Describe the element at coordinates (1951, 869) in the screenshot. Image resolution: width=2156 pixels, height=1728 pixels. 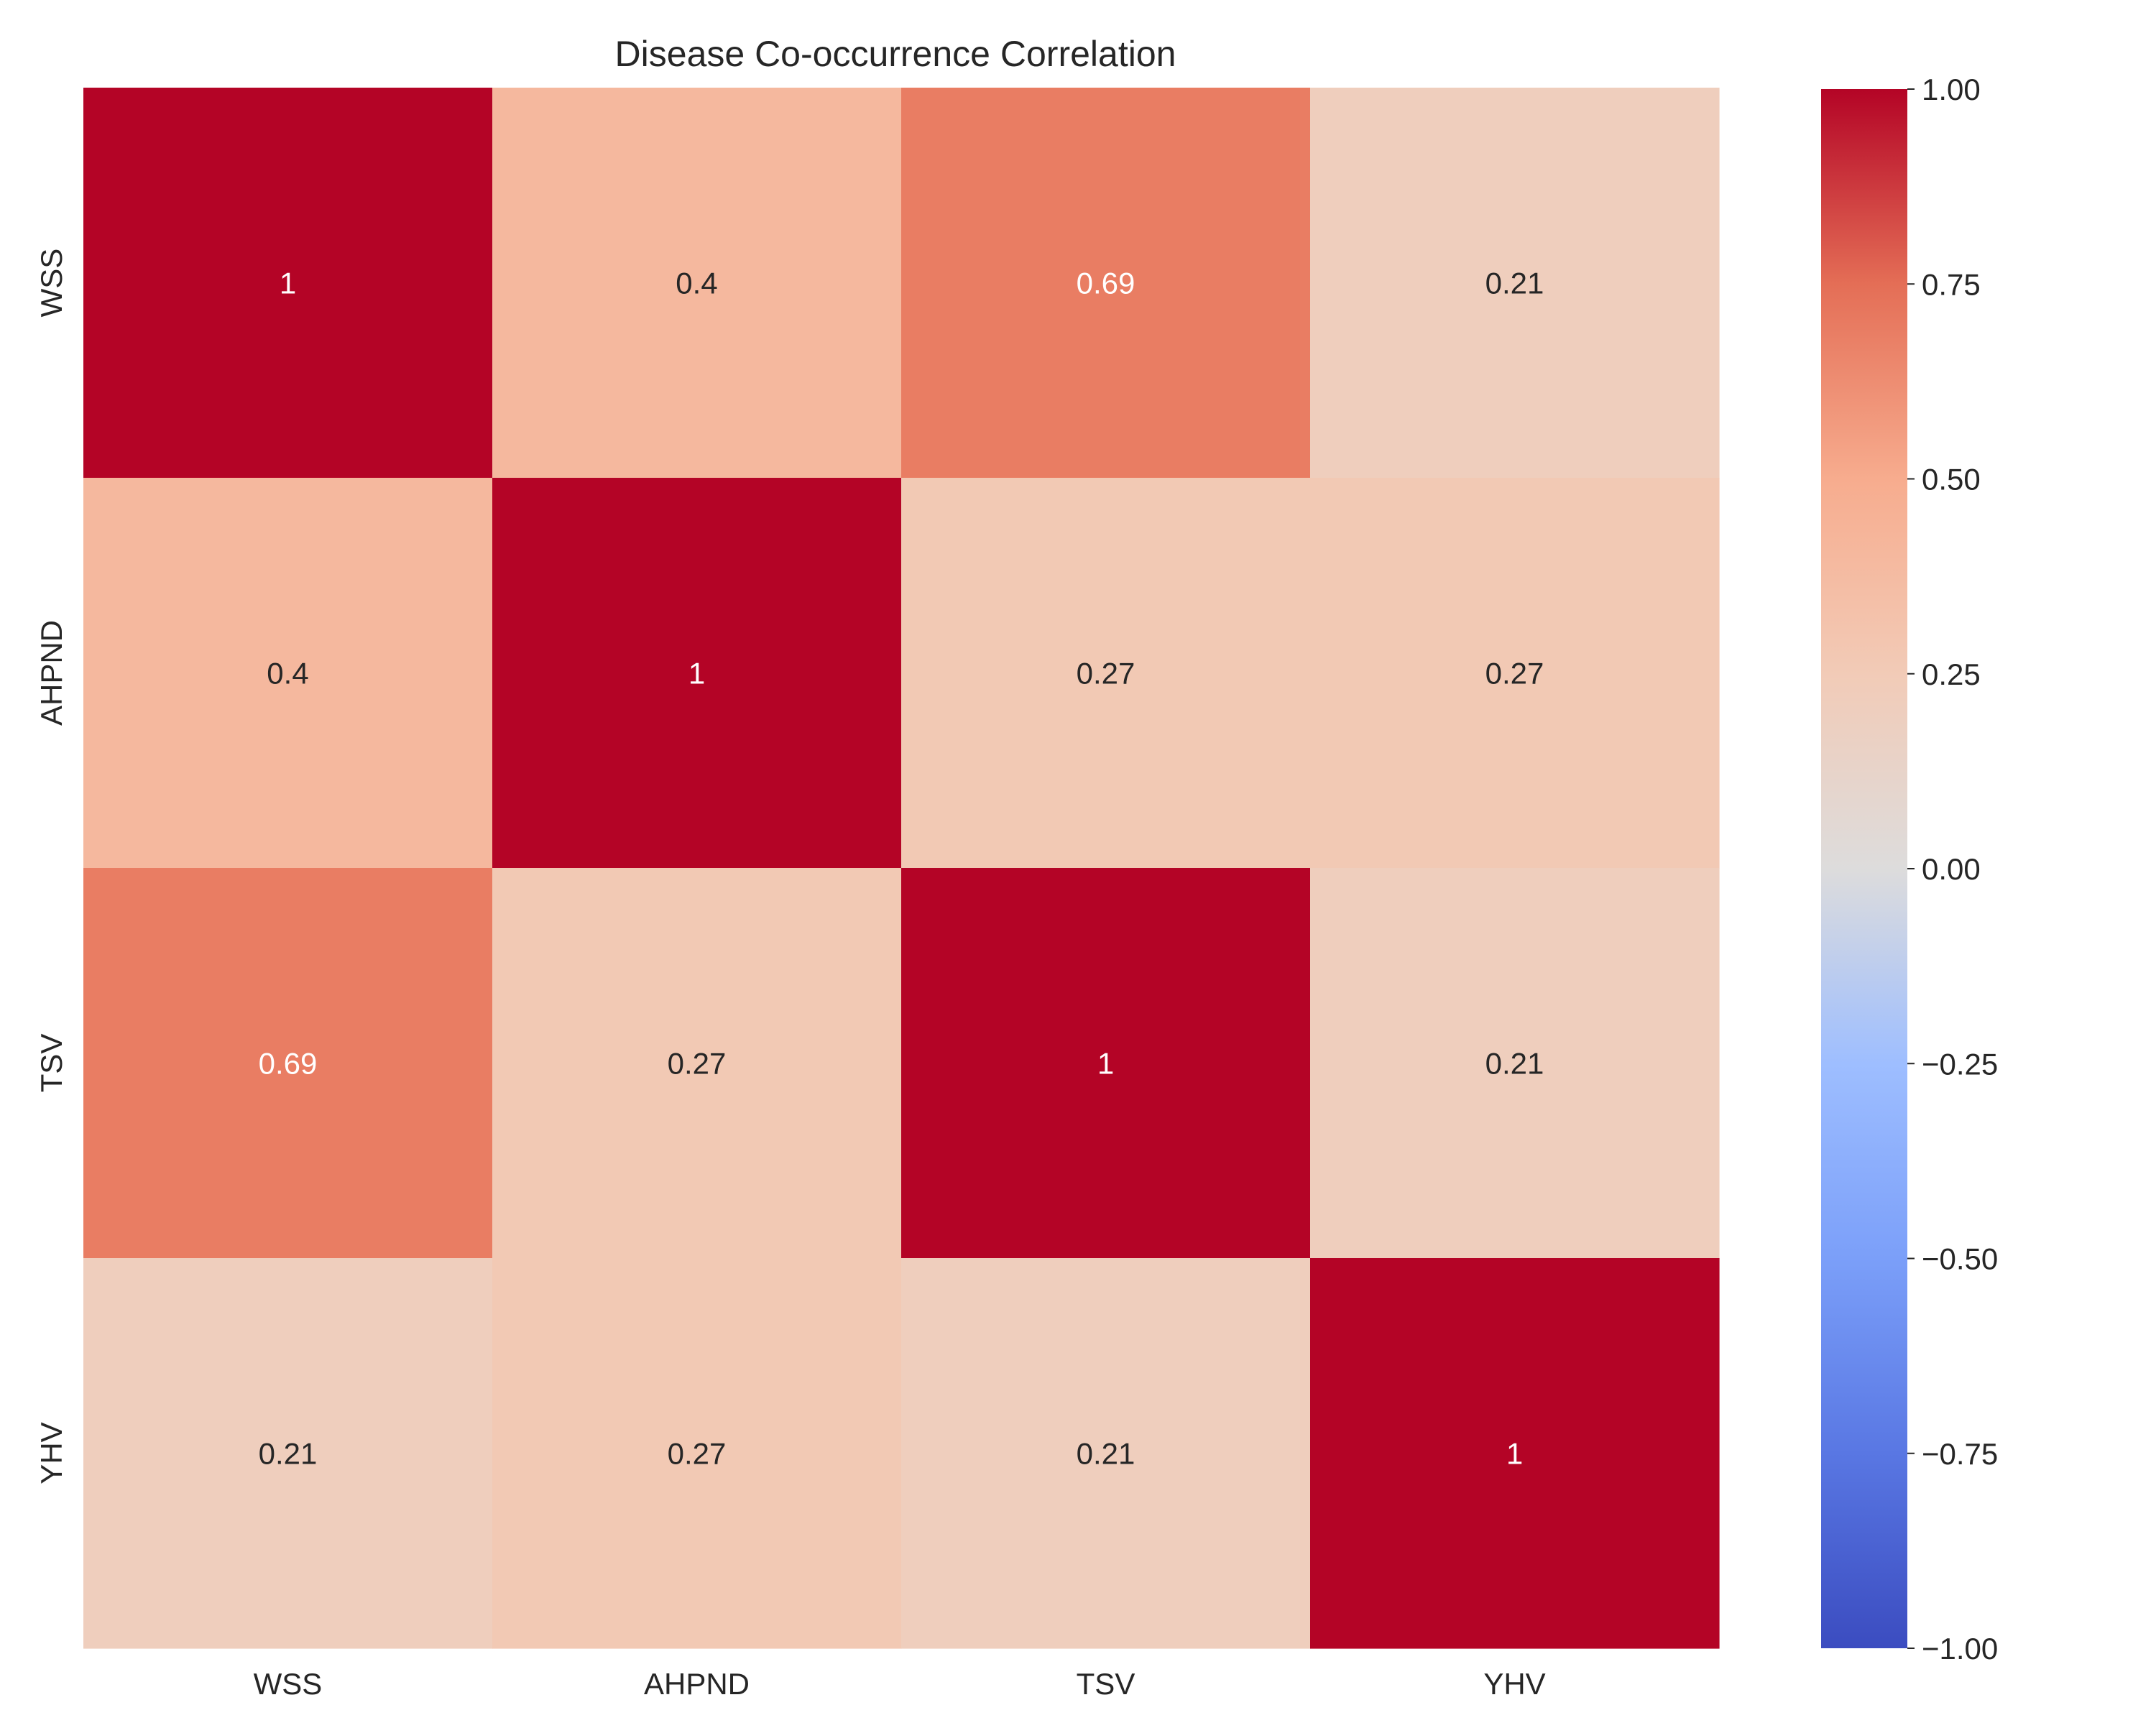
I see `colorbar-tick-label: 0.00` at that location.